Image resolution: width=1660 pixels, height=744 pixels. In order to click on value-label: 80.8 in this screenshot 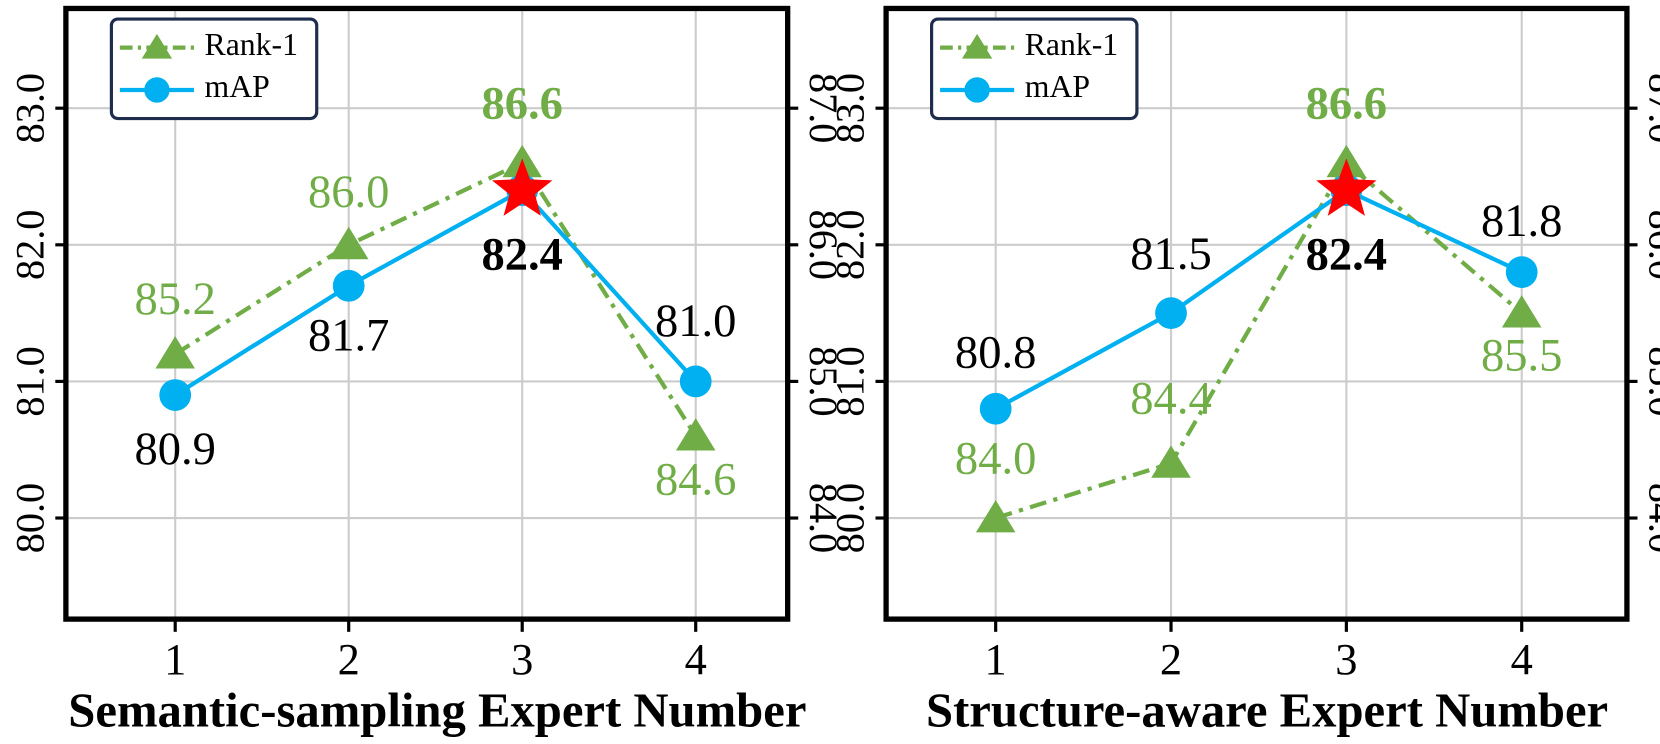, I will do `click(995, 353)`.